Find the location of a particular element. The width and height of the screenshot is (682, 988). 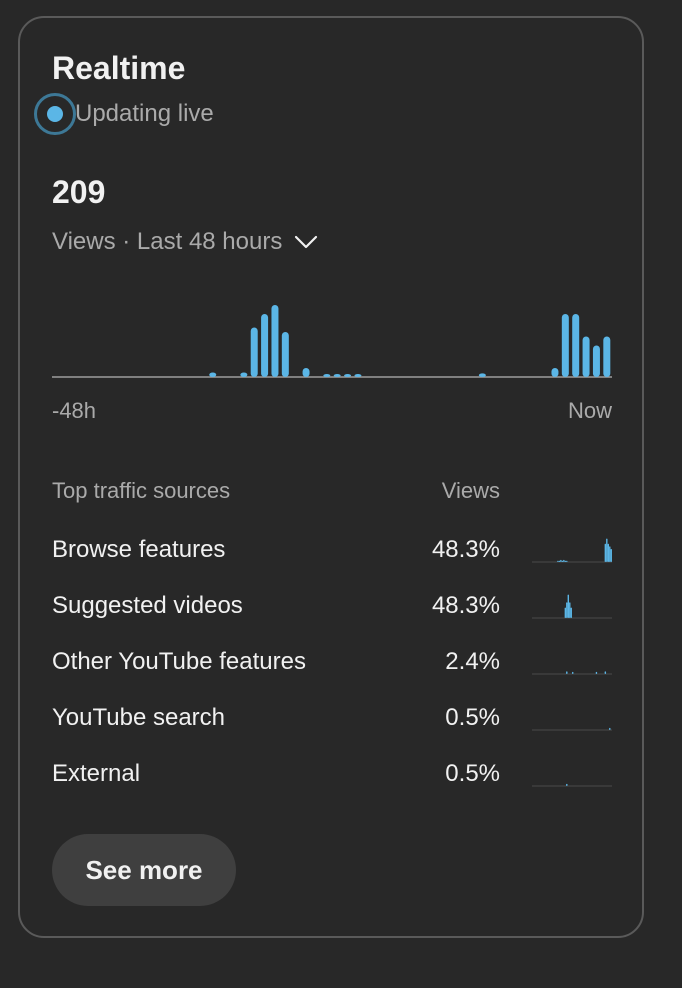

traffic-row: External 0.5% is located at coordinates (332, 774).